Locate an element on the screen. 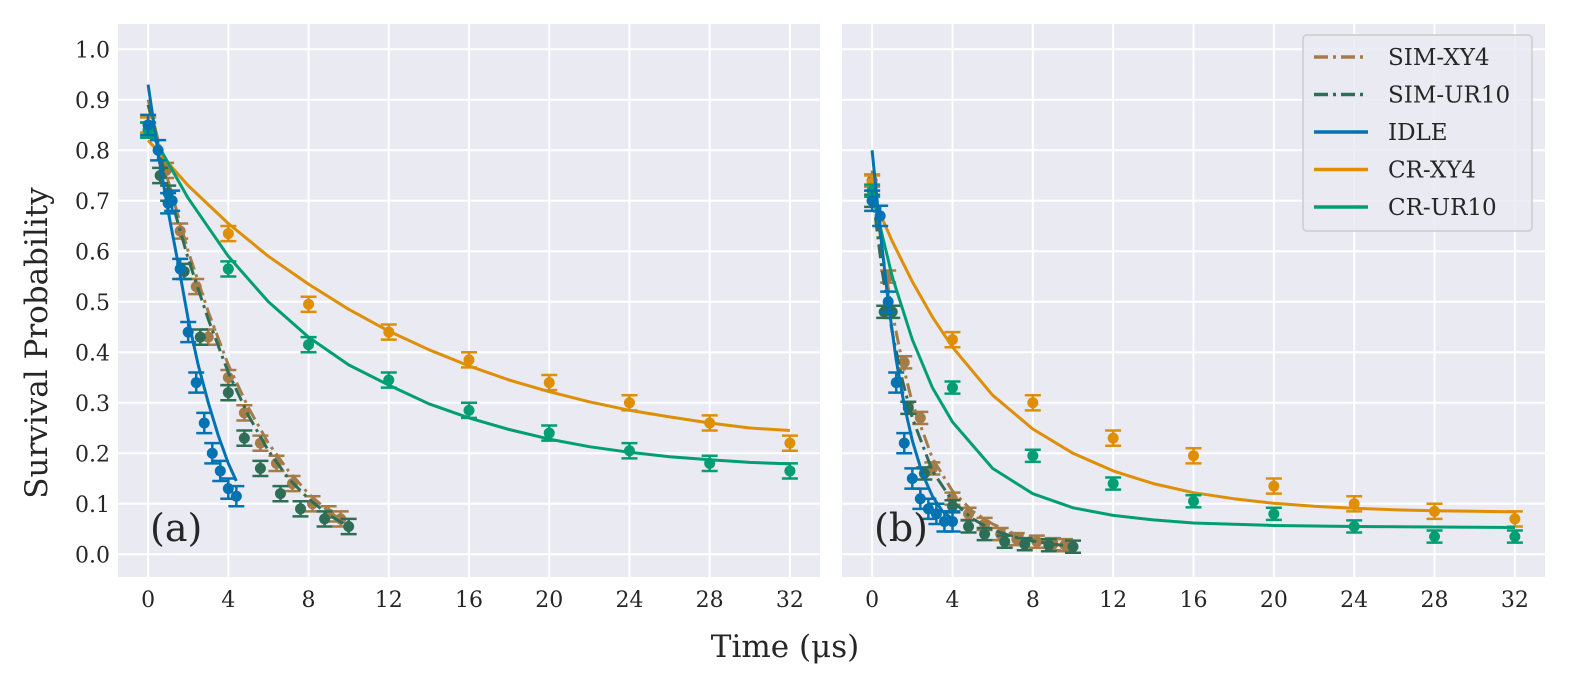 This screenshot has width=1579, height=692. legend-box is located at coordinates (1417, 133).